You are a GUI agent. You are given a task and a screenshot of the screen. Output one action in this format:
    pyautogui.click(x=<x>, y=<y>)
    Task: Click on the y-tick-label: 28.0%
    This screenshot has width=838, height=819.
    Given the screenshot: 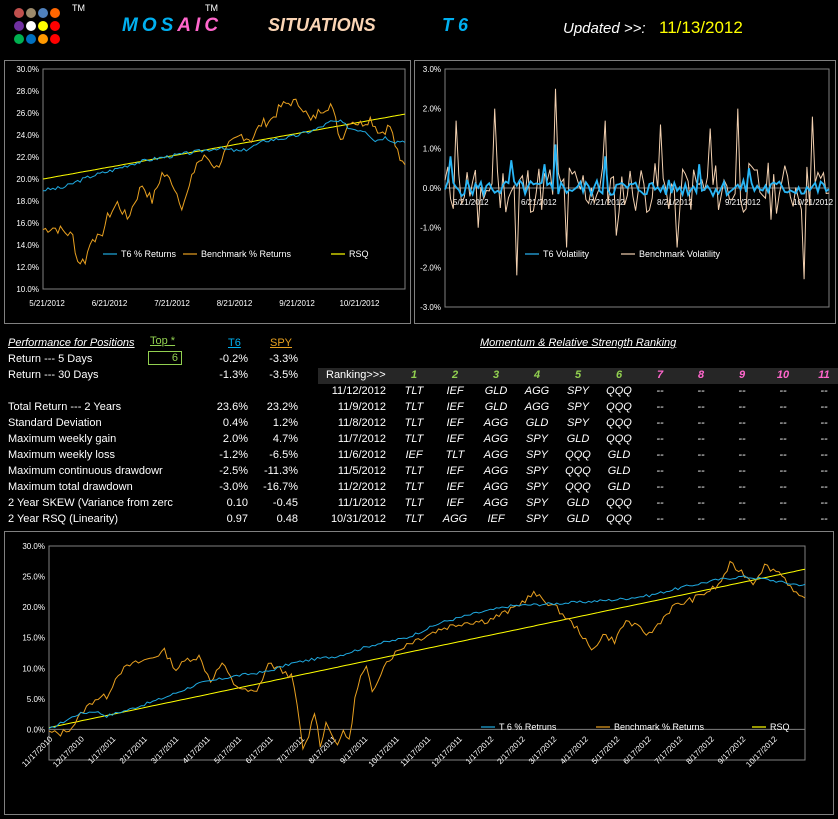 What is the action you would take?
    pyautogui.click(x=27, y=91)
    